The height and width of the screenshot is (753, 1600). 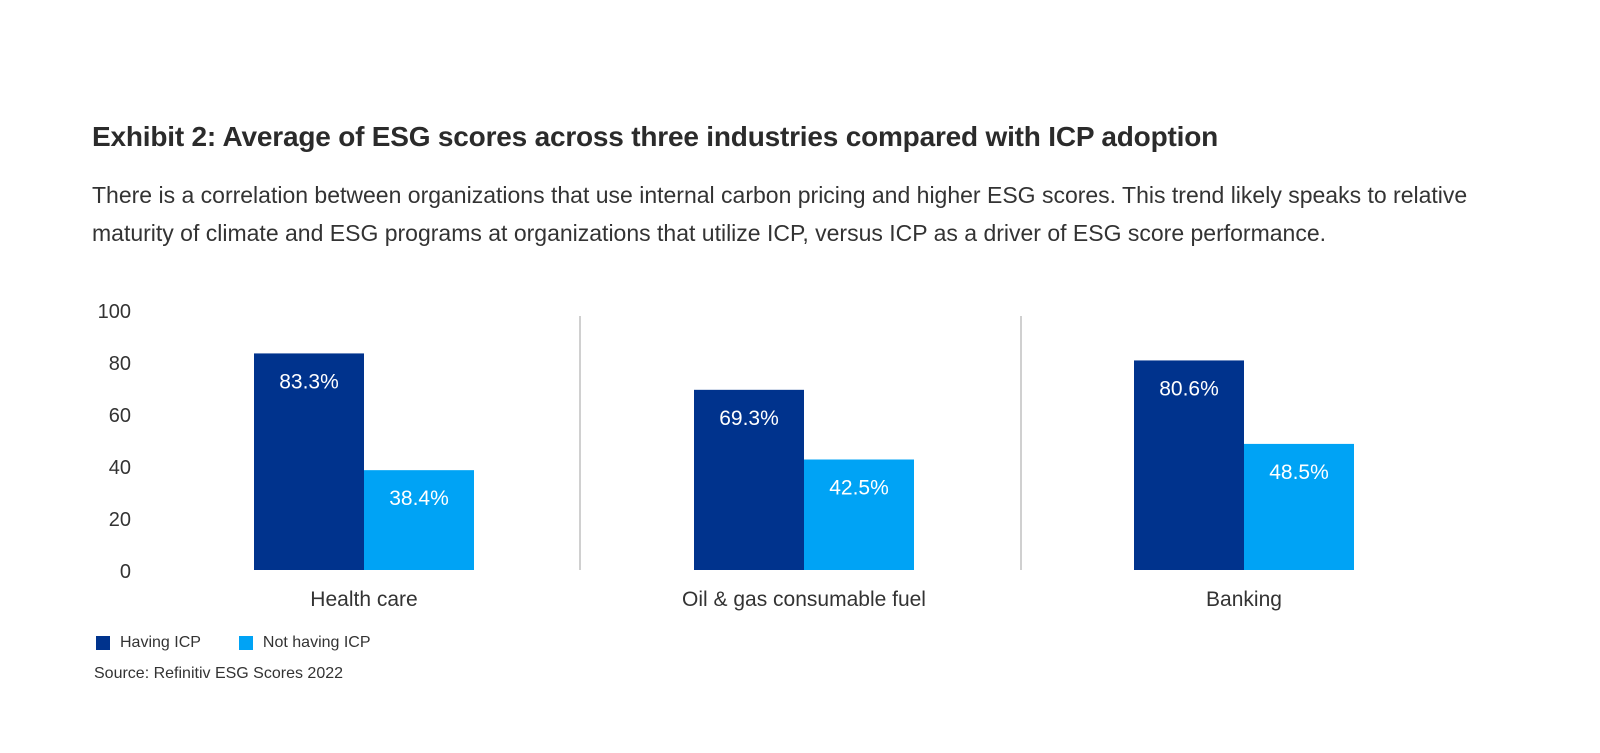 What do you see at coordinates (309, 381) in the screenshot?
I see `data-label: 83.3%` at bounding box center [309, 381].